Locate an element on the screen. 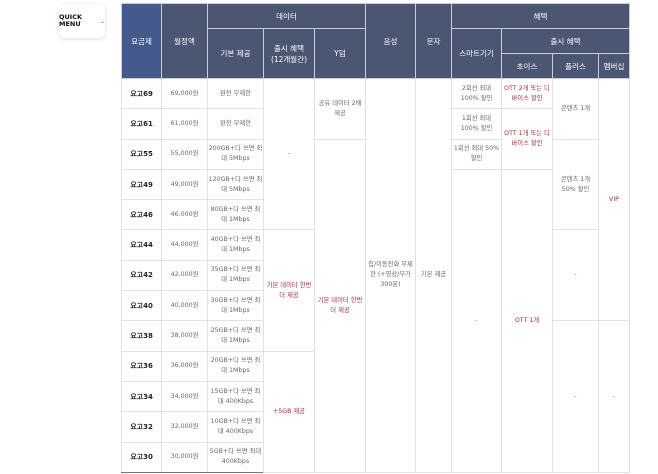 The image size is (658, 474). plan-price: 49,000원 is located at coordinates (184, 184).